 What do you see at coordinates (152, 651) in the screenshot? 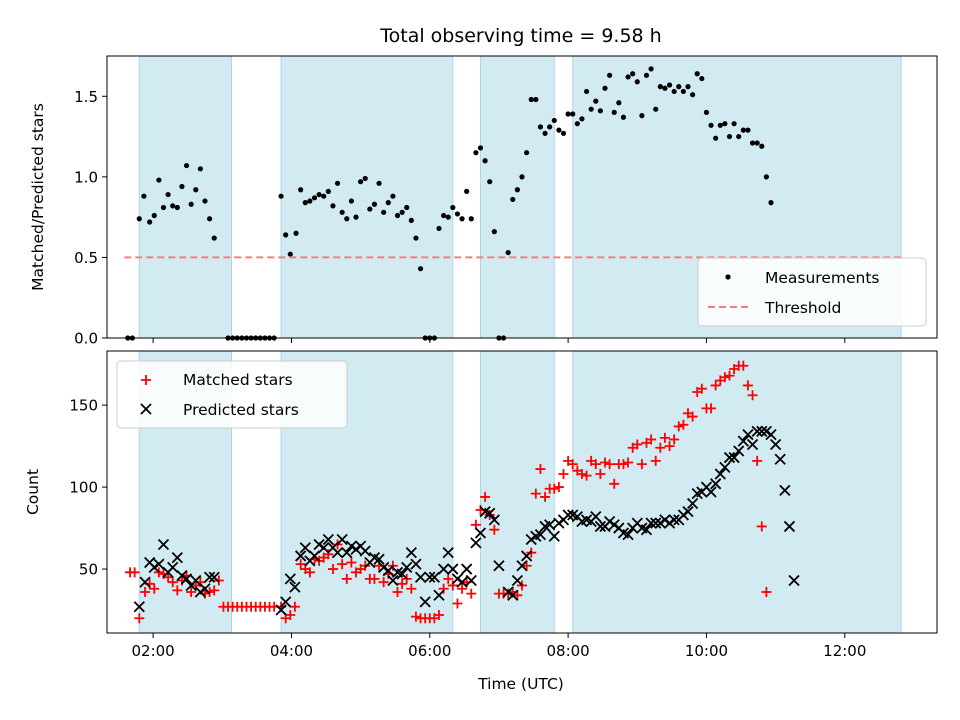
I see `x-tick-label: 02:00` at bounding box center [152, 651].